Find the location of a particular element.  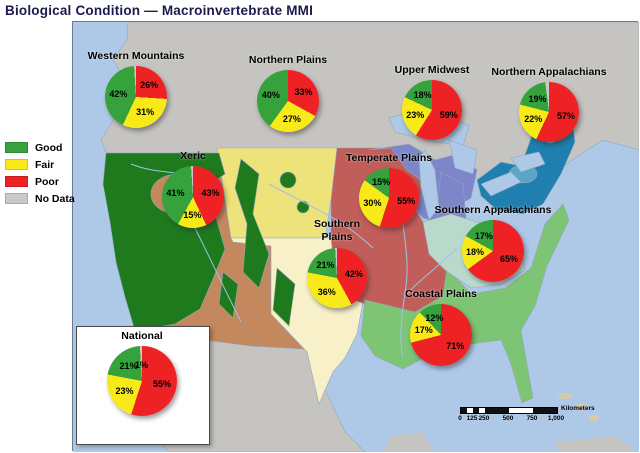

pie-title-coastal-plains: Coastal Plains is located at coordinates (441, 294).